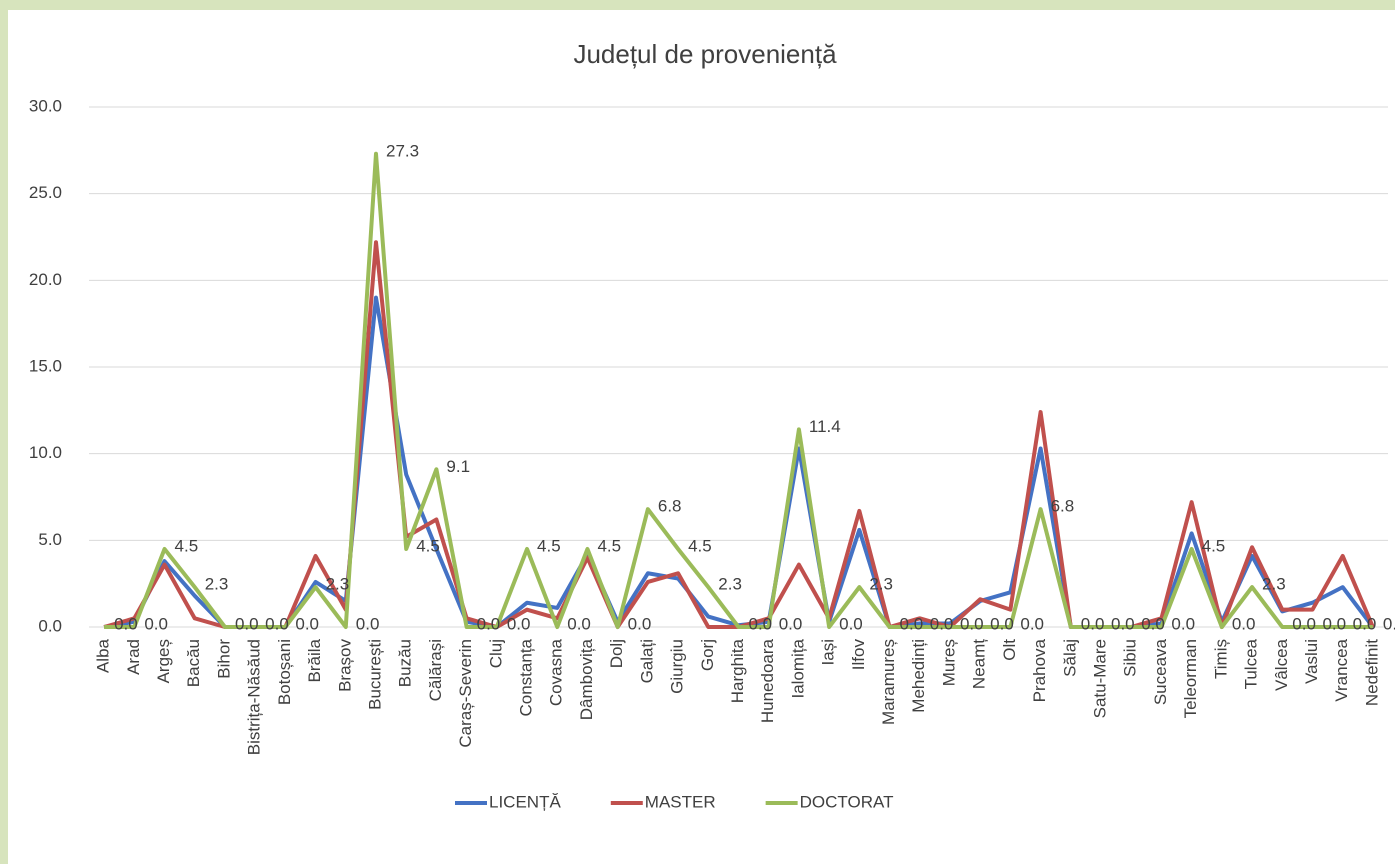  What do you see at coordinates (1190, 678) in the screenshot?
I see `x-tick-label: Teleorman` at bounding box center [1190, 678].